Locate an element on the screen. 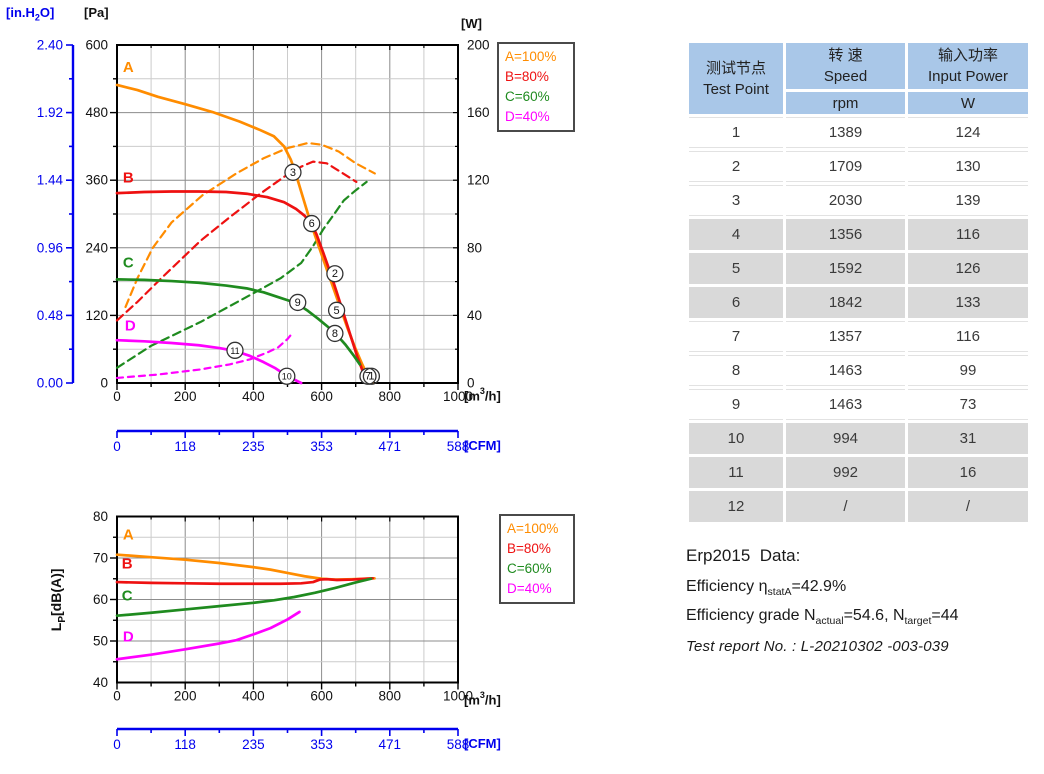 Image resolution: width=1044 pixels, height=774 pixels. header-speed: 转 速 Speed is located at coordinates (845, 66).